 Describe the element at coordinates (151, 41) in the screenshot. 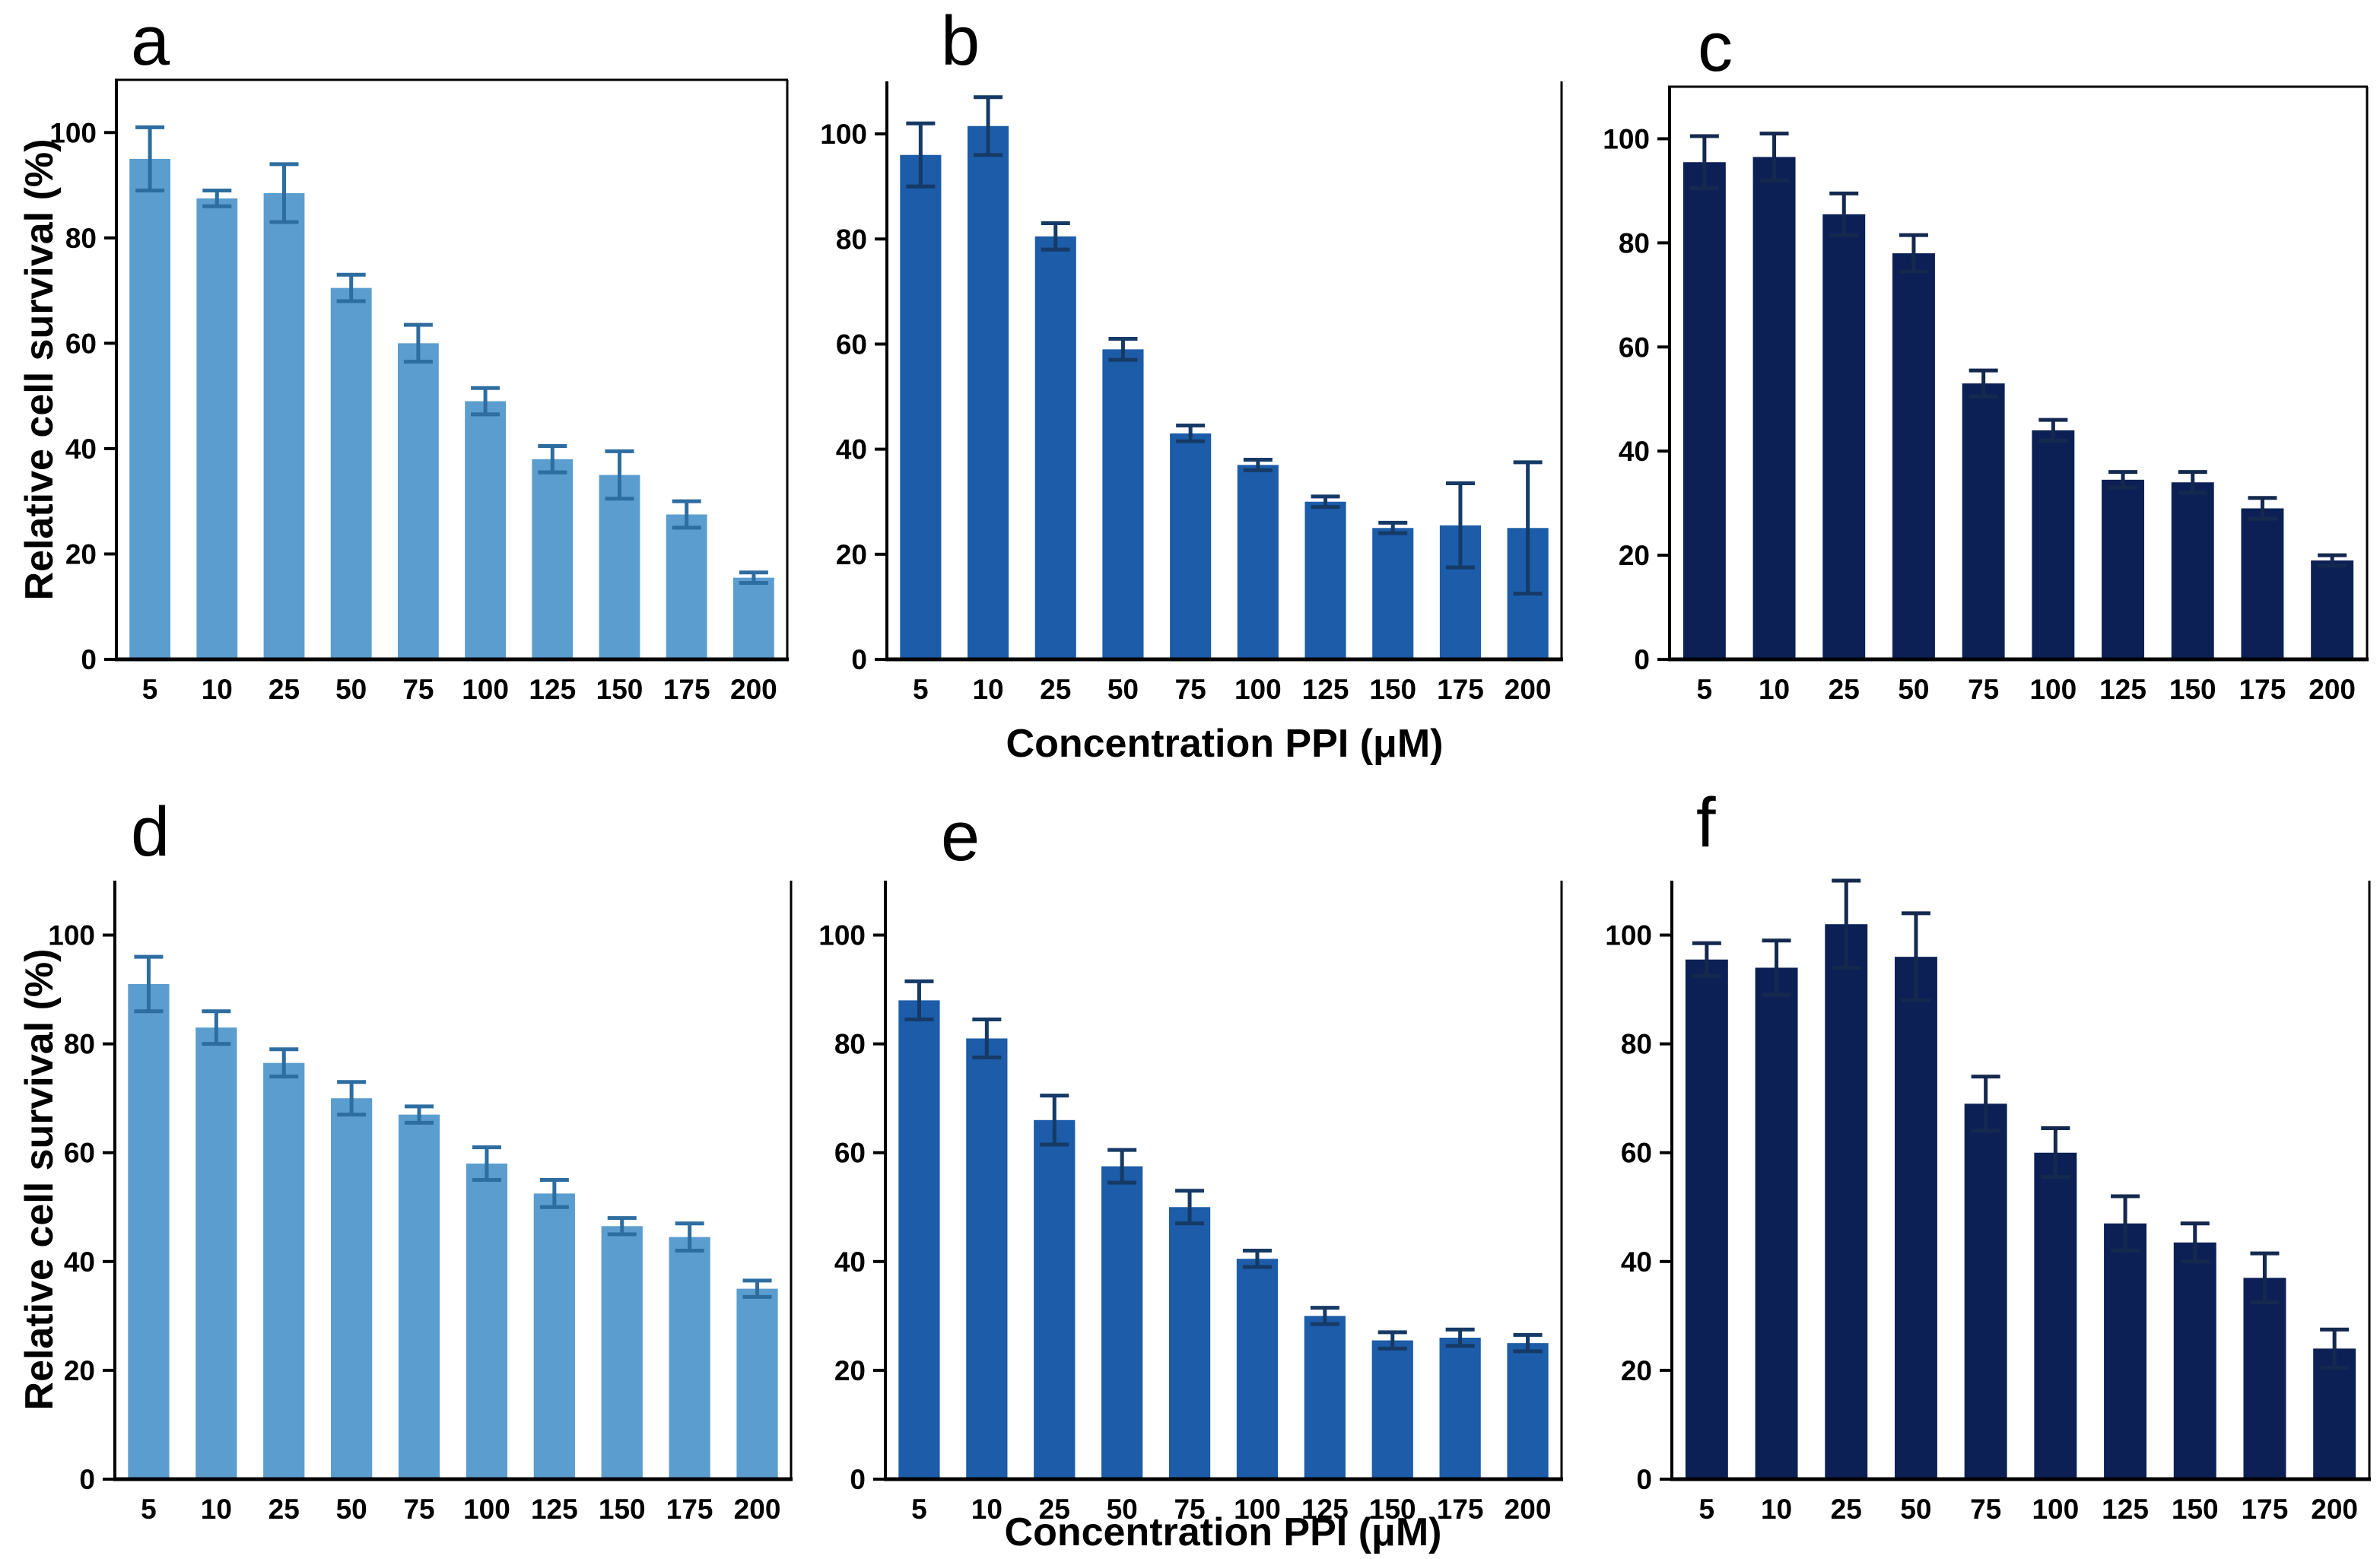

I see `panel-letter-a: a` at that location.